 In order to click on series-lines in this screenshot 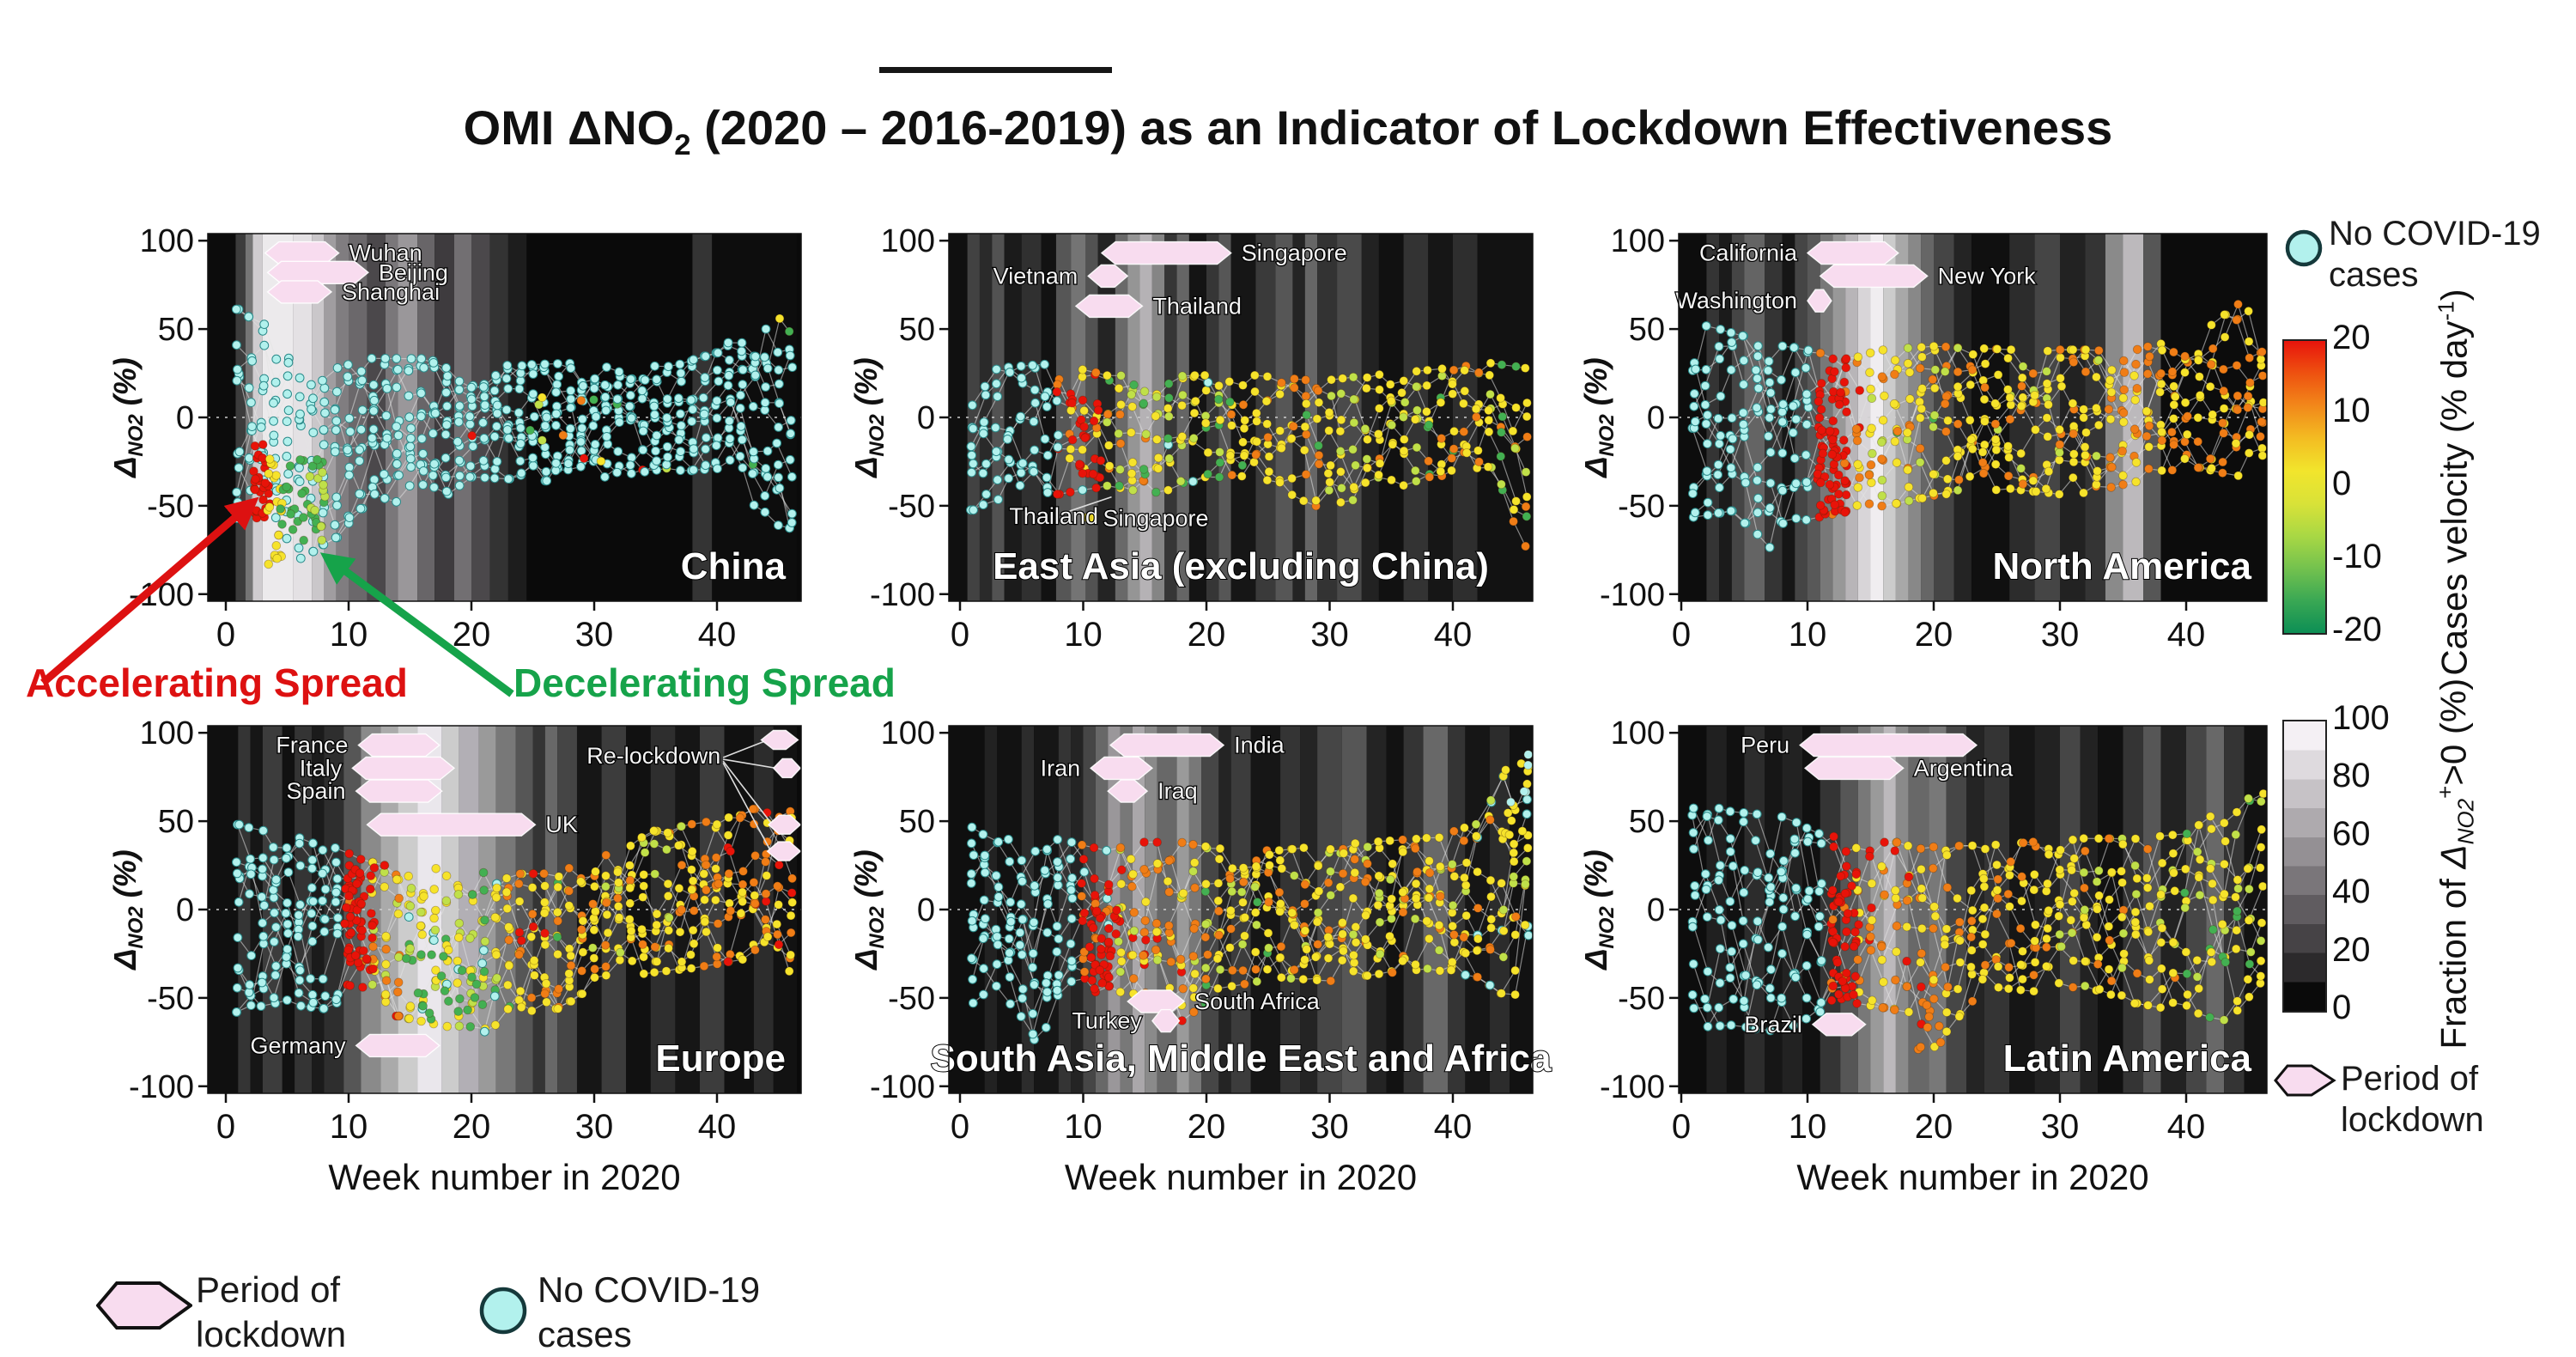, I will do `click(514, 433)`.